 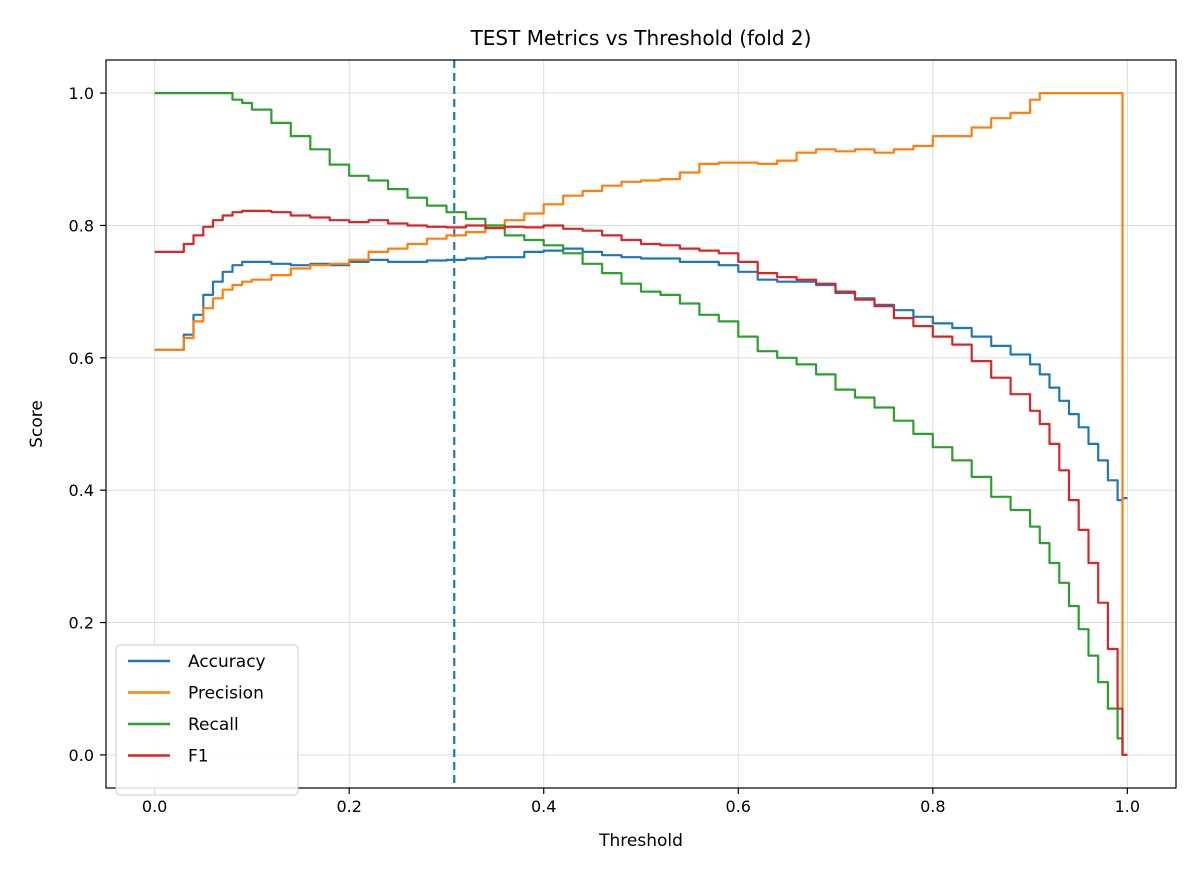 What do you see at coordinates (226, 694) in the screenshot?
I see `legend-label: Precision` at bounding box center [226, 694].